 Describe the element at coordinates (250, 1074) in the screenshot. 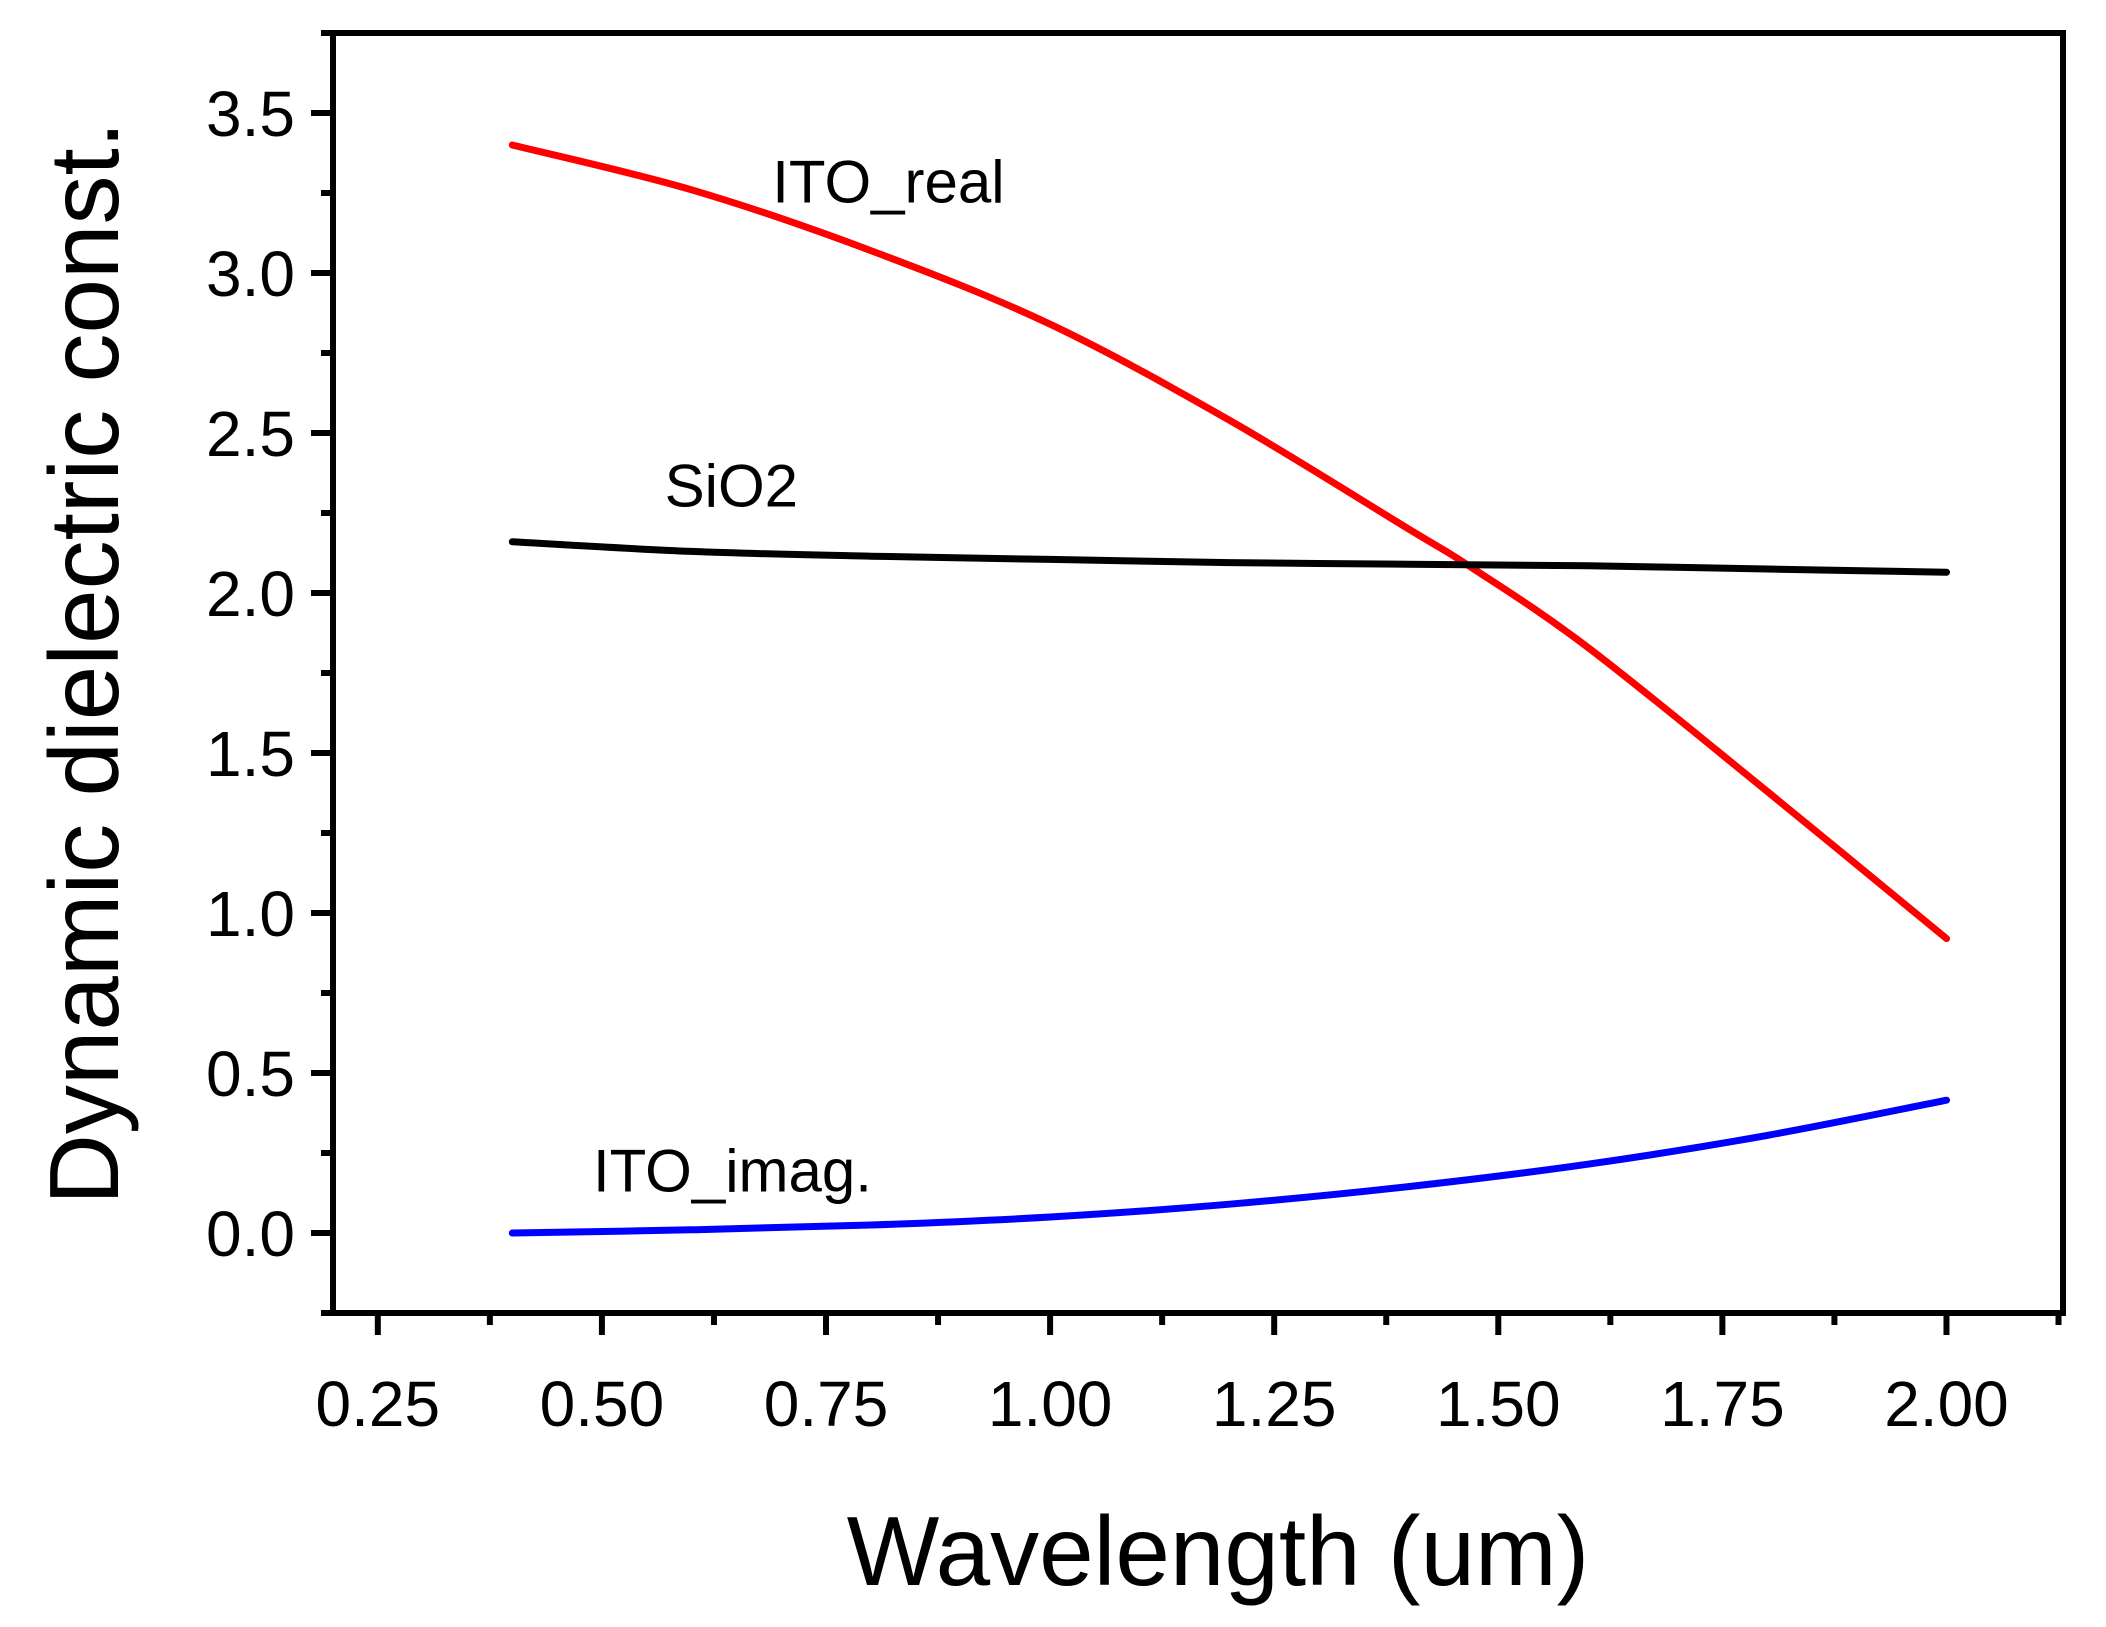

I see `y-tick-label: 0.5` at that location.